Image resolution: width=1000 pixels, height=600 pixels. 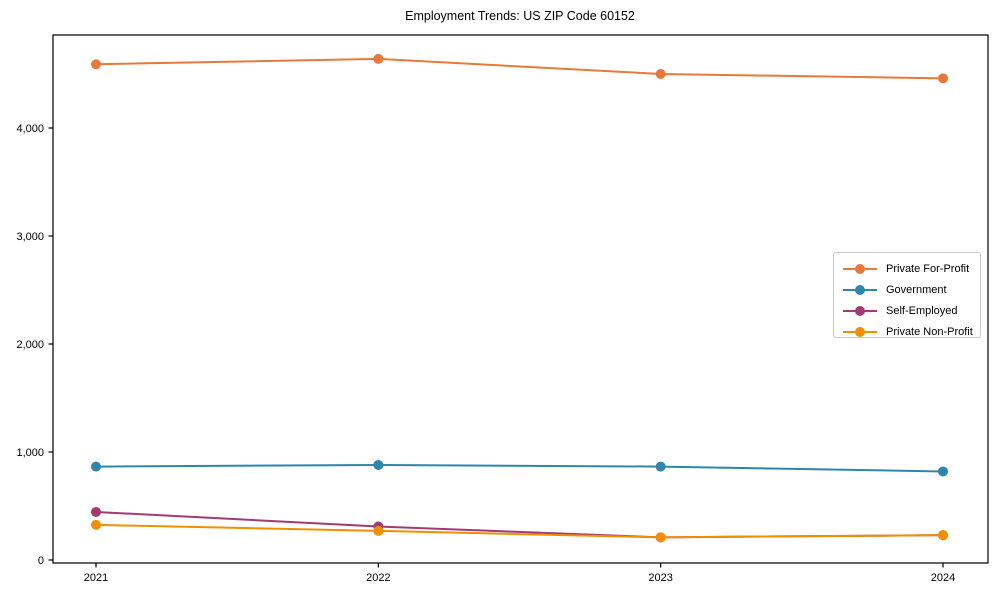 I want to click on legend-entry-self-employed: Self-Employed, so click(x=911, y=310).